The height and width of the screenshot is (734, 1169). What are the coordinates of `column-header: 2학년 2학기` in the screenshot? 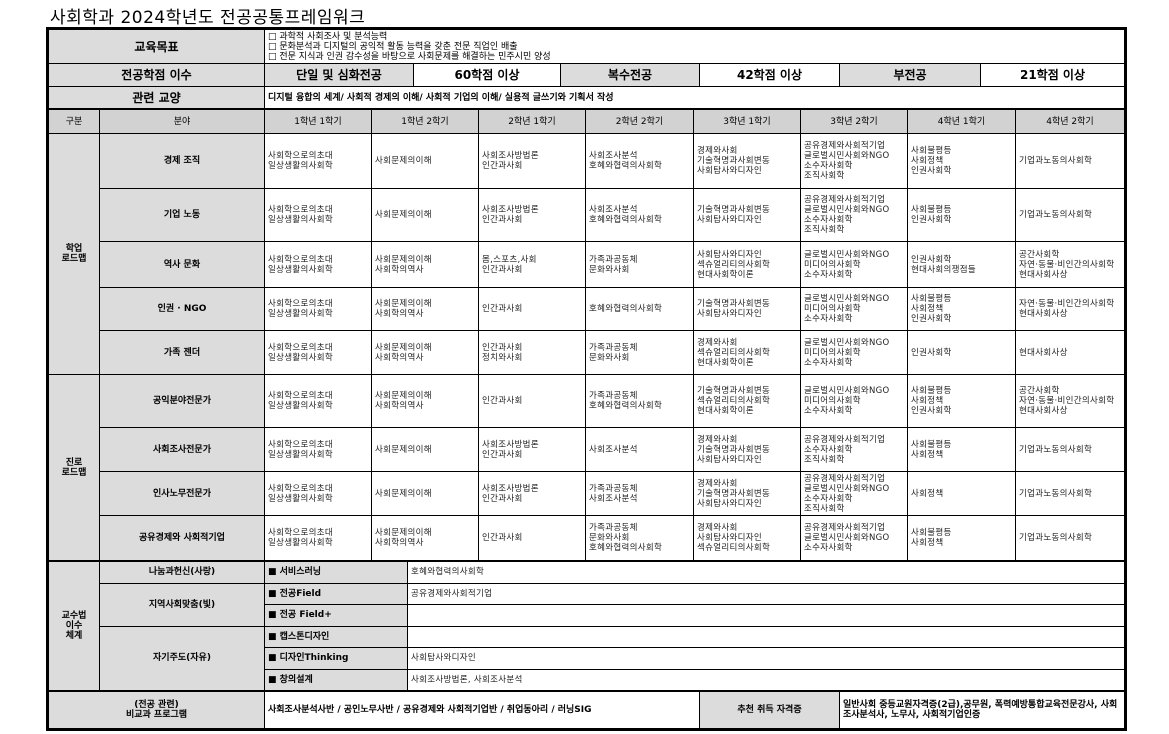 It's located at (639, 121).